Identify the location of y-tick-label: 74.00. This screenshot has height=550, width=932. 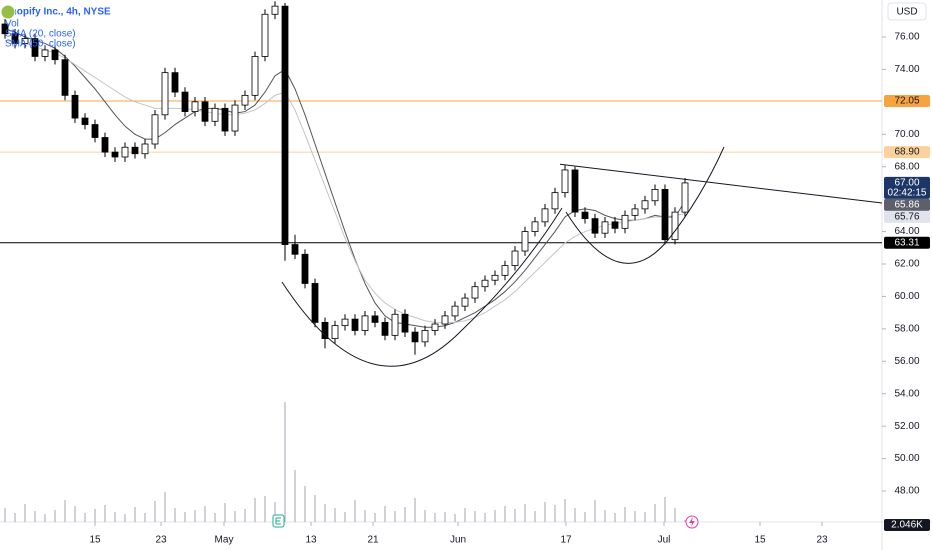
(906, 69).